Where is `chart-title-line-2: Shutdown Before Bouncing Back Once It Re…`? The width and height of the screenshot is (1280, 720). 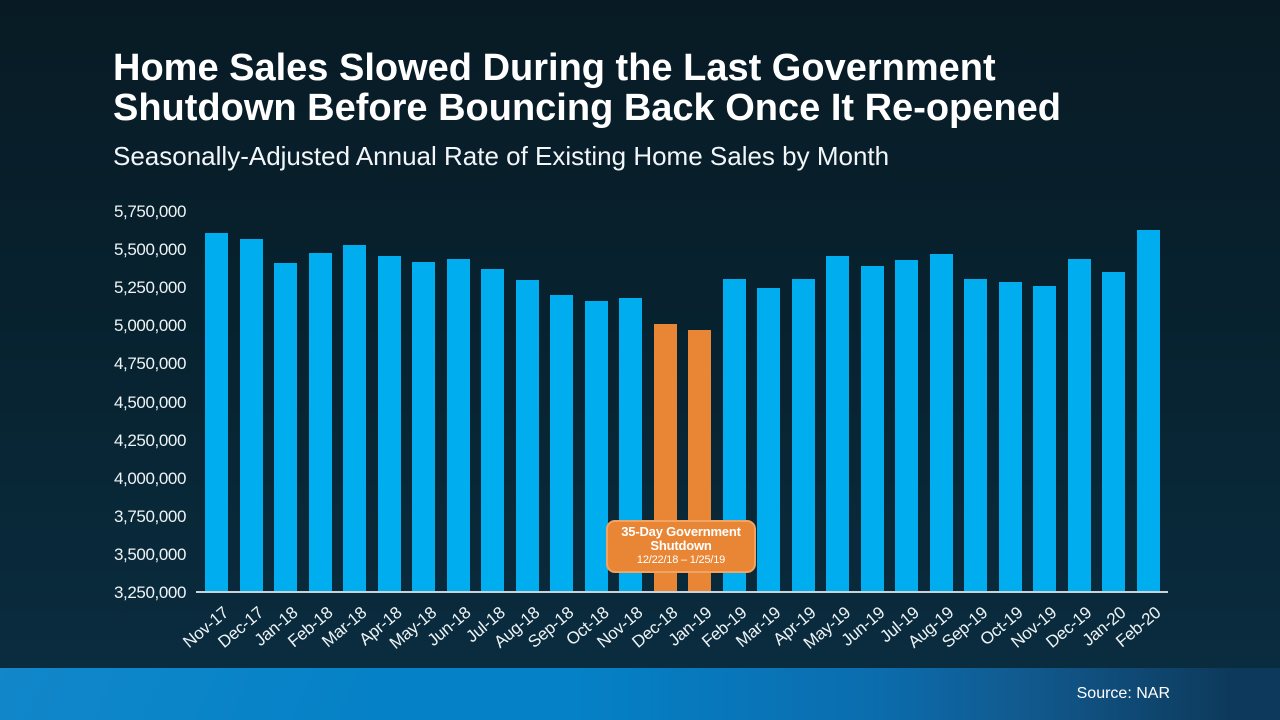 chart-title-line-2: Shutdown Before Bouncing Back Once It Re… is located at coordinates (587, 108).